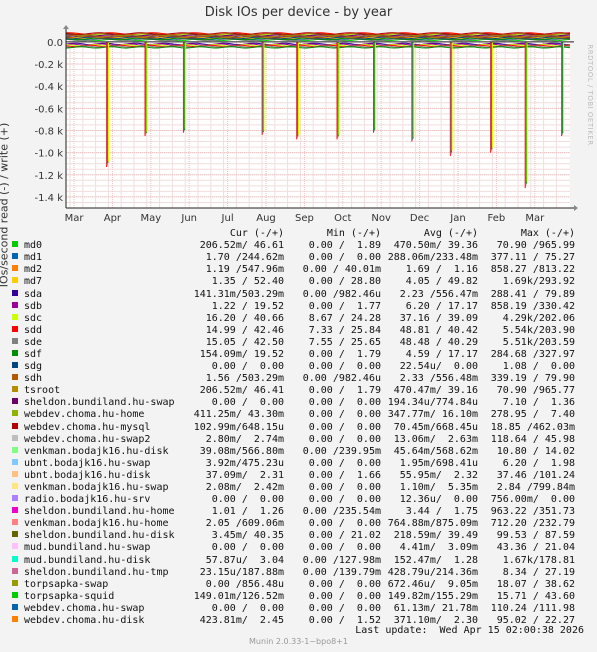 Image resolution: width=597 pixels, height=652 pixels. What do you see at coordinates (344, 318) in the screenshot?
I see `legend-min: 8.67 / 24.28` at bounding box center [344, 318].